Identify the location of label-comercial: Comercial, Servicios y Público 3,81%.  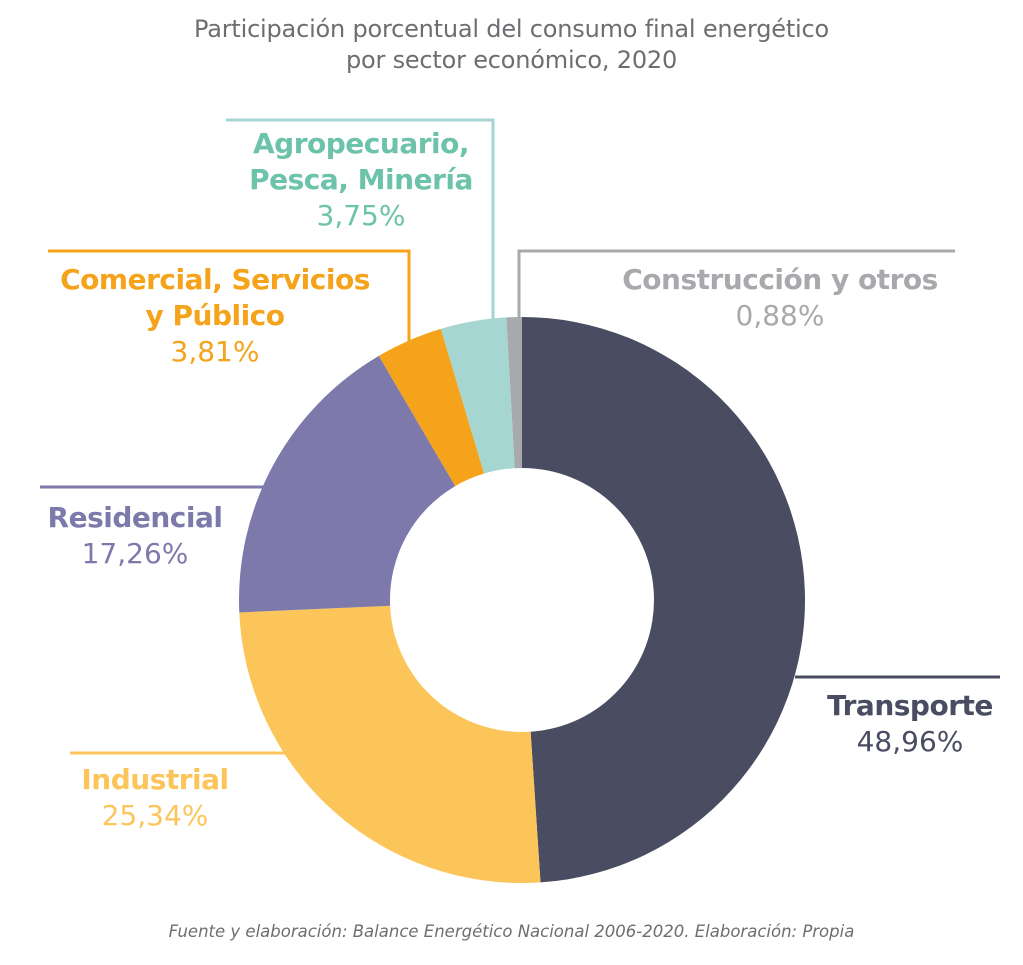
(215, 316).